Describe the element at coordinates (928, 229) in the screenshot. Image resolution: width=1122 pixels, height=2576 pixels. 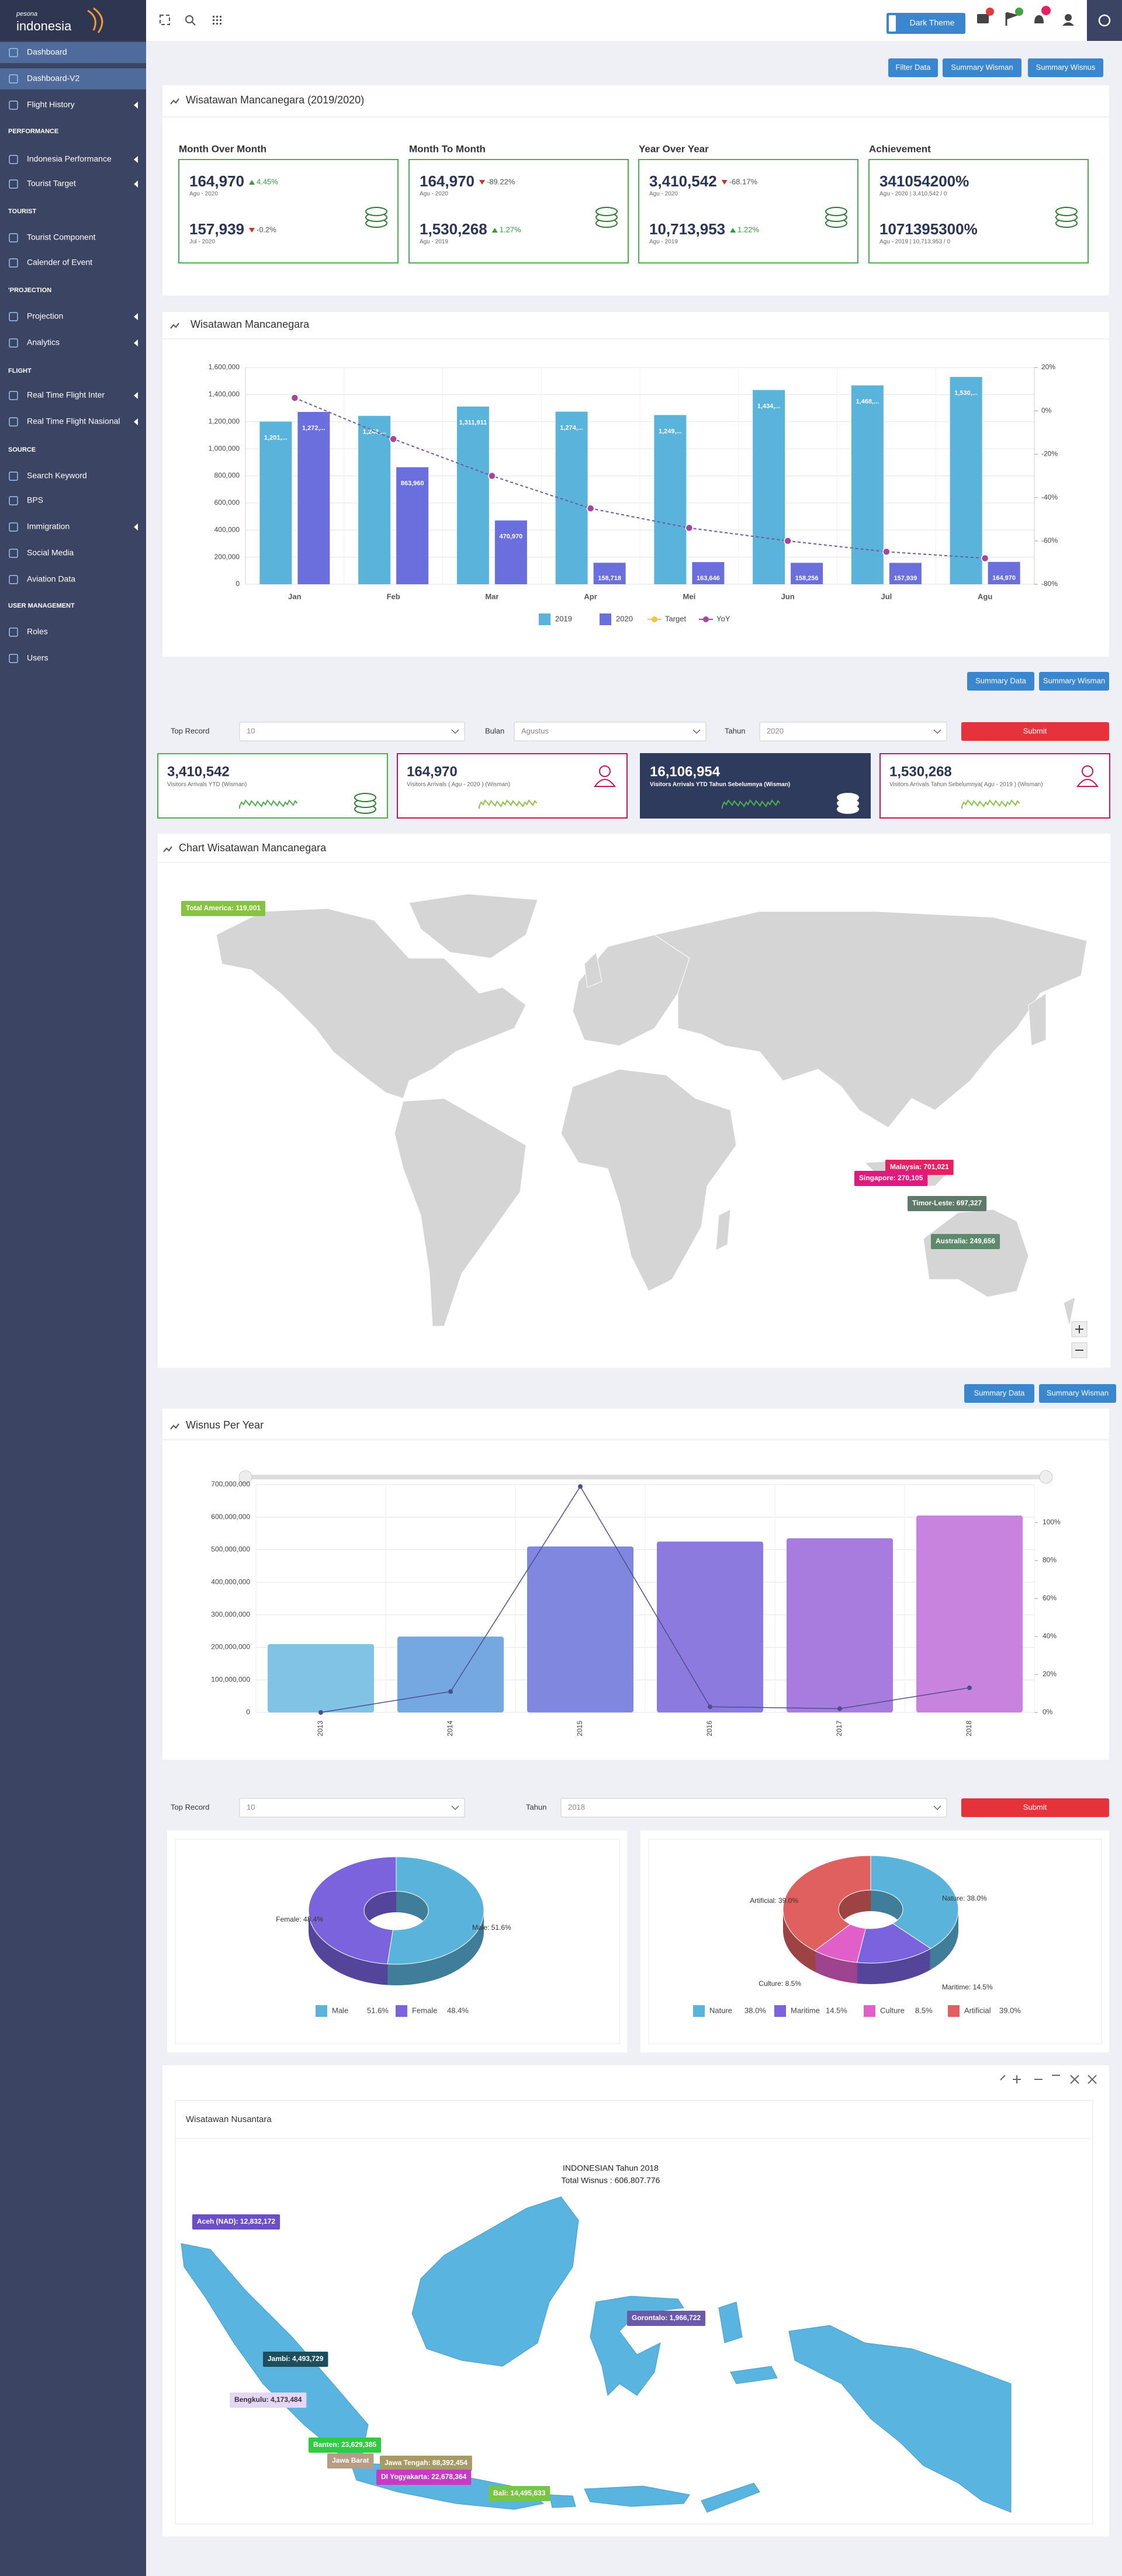
I see `kpi-value: 1071395300%` at that location.